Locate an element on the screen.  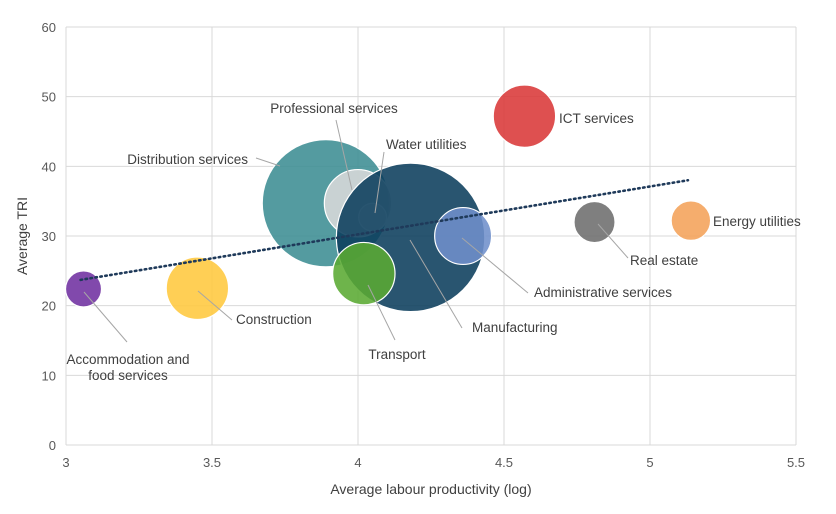
x-tick-label: 5.5 is located at coordinates (796, 462).